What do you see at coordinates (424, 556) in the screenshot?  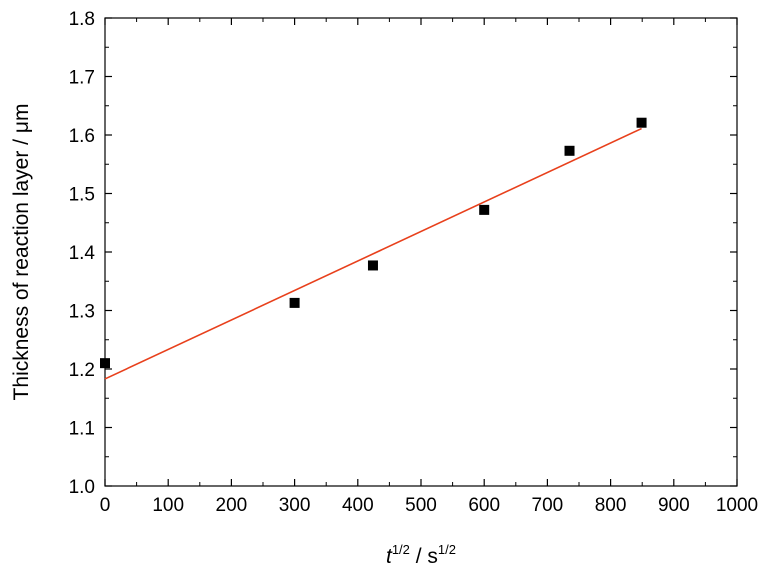 I see `x-axis-label-sep: / s` at bounding box center [424, 556].